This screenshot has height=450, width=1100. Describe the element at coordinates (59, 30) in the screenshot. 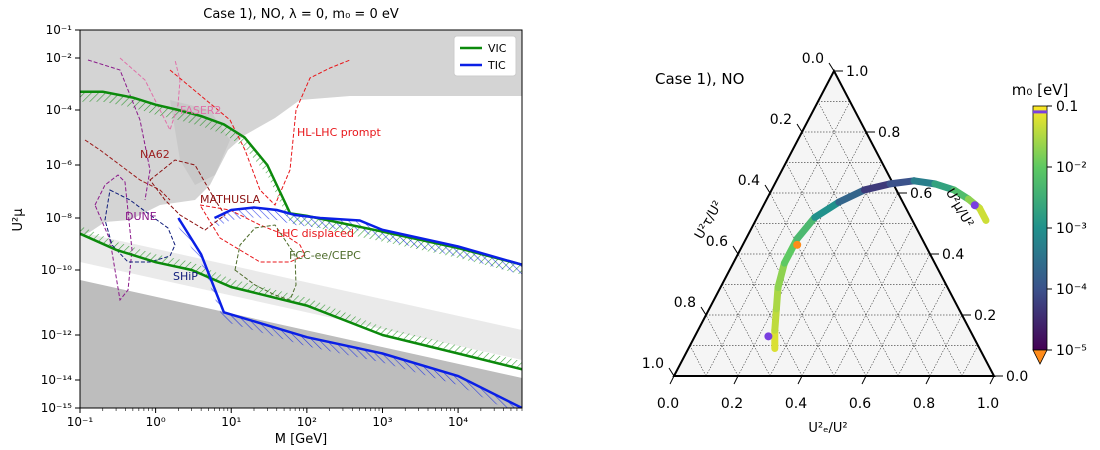

I see `y-tick-label: 10⁻¹` at that location.